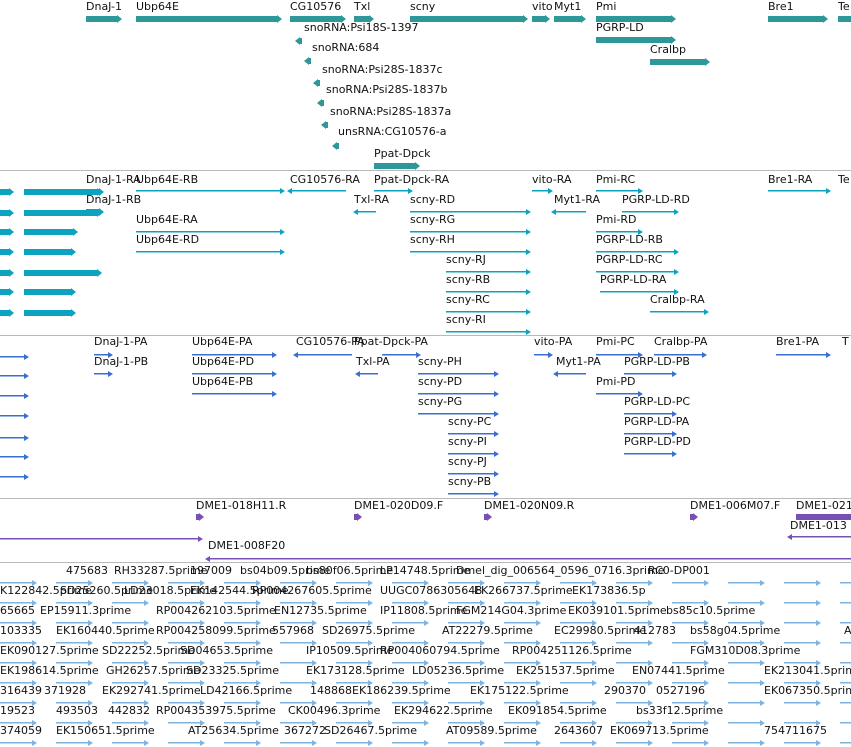 Image resolution: width=851 pixels, height=747 pixels. I want to click on est-label: AT09589.5prime, so click(491, 730).